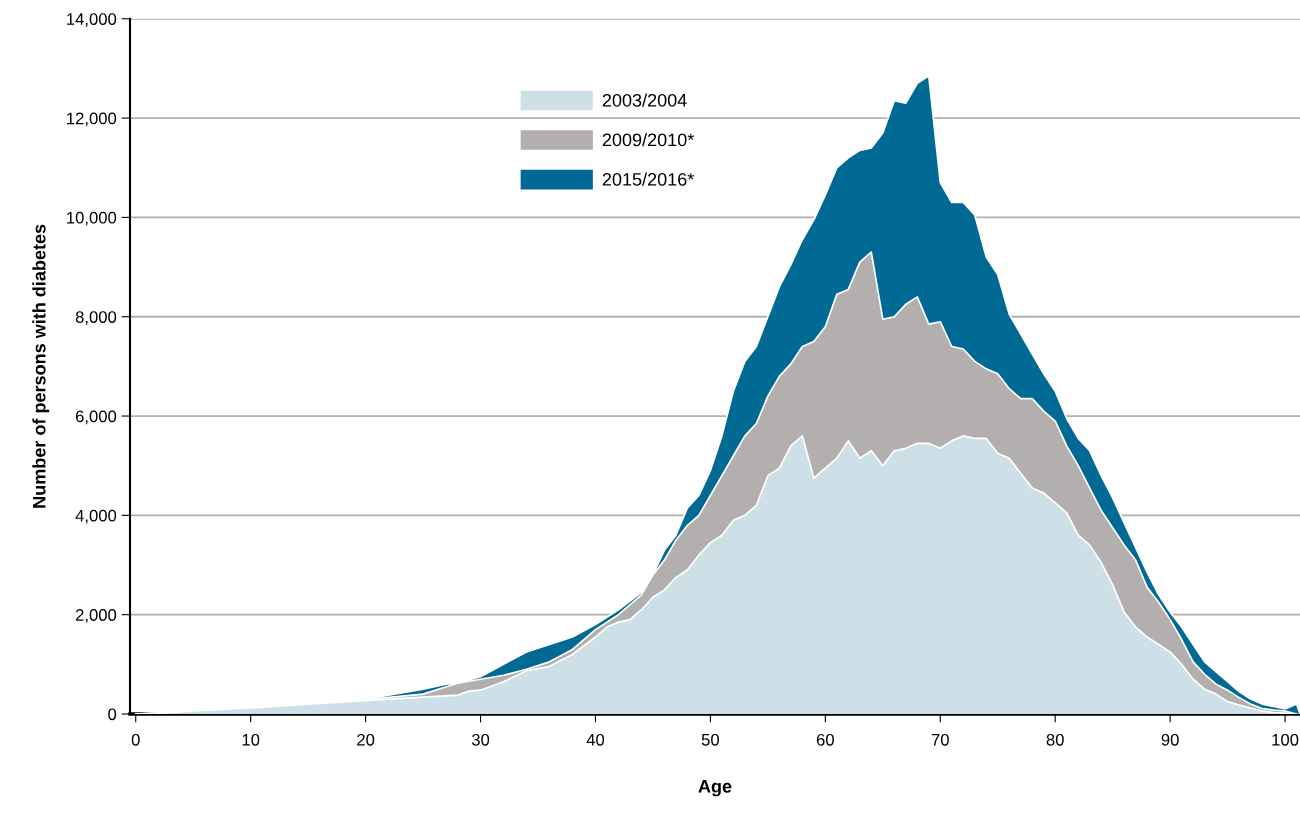 The width and height of the screenshot is (1300, 816). What do you see at coordinates (644, 100) in the screenshot?
I see `legend-label: 2003/2004` at bounding box center [644, 100].